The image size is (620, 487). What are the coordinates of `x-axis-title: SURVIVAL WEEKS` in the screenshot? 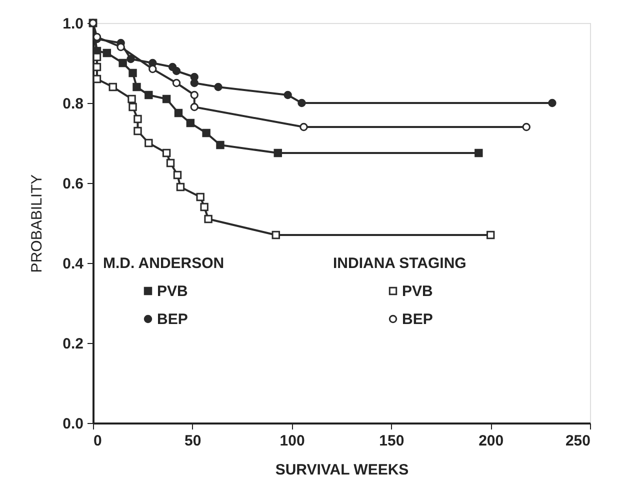 It's located at (342, 470).